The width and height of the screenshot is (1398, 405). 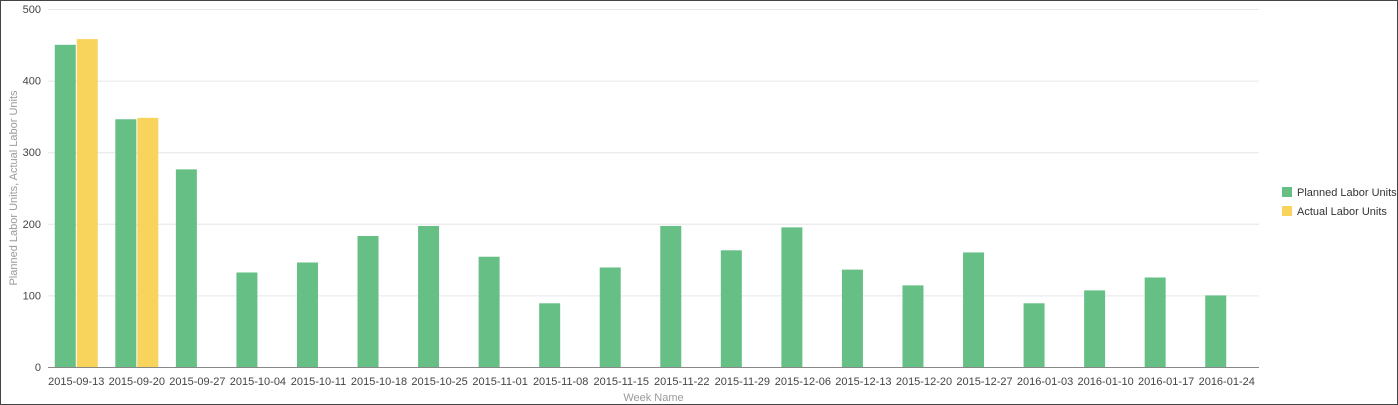 I want to click on x-tick-label: 2015-11-01, so click(x=499, y=382).